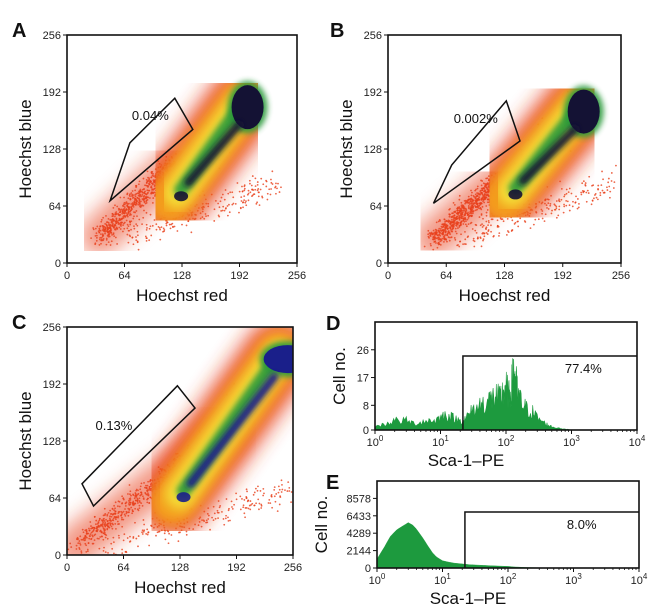 This screenshot has height=606, width=650. Describe the element at coordinates (639, 579) in the screenshot. I see `x-tick-label: 104` at that location.